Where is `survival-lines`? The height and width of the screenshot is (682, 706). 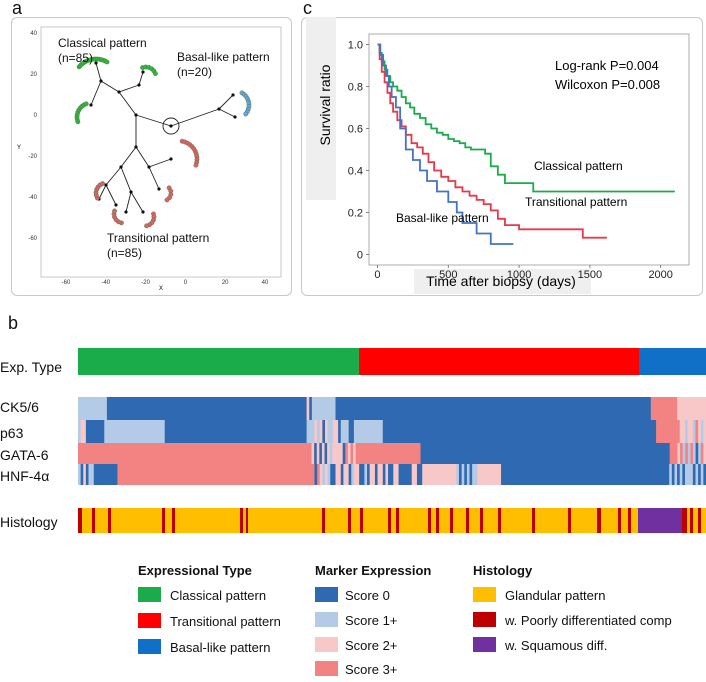 survival-lines is located at coordinates (526, 144).